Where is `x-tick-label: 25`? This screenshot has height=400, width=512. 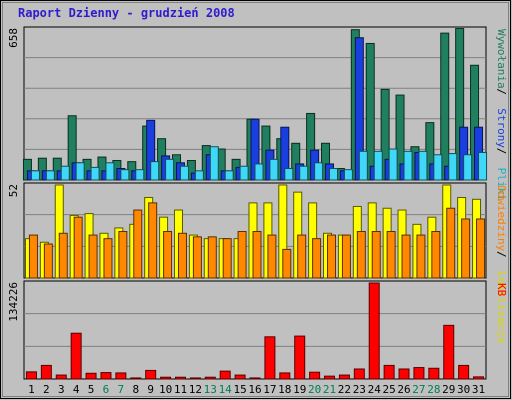 x-tick-label: 25 is located at coordinates (389, 389).